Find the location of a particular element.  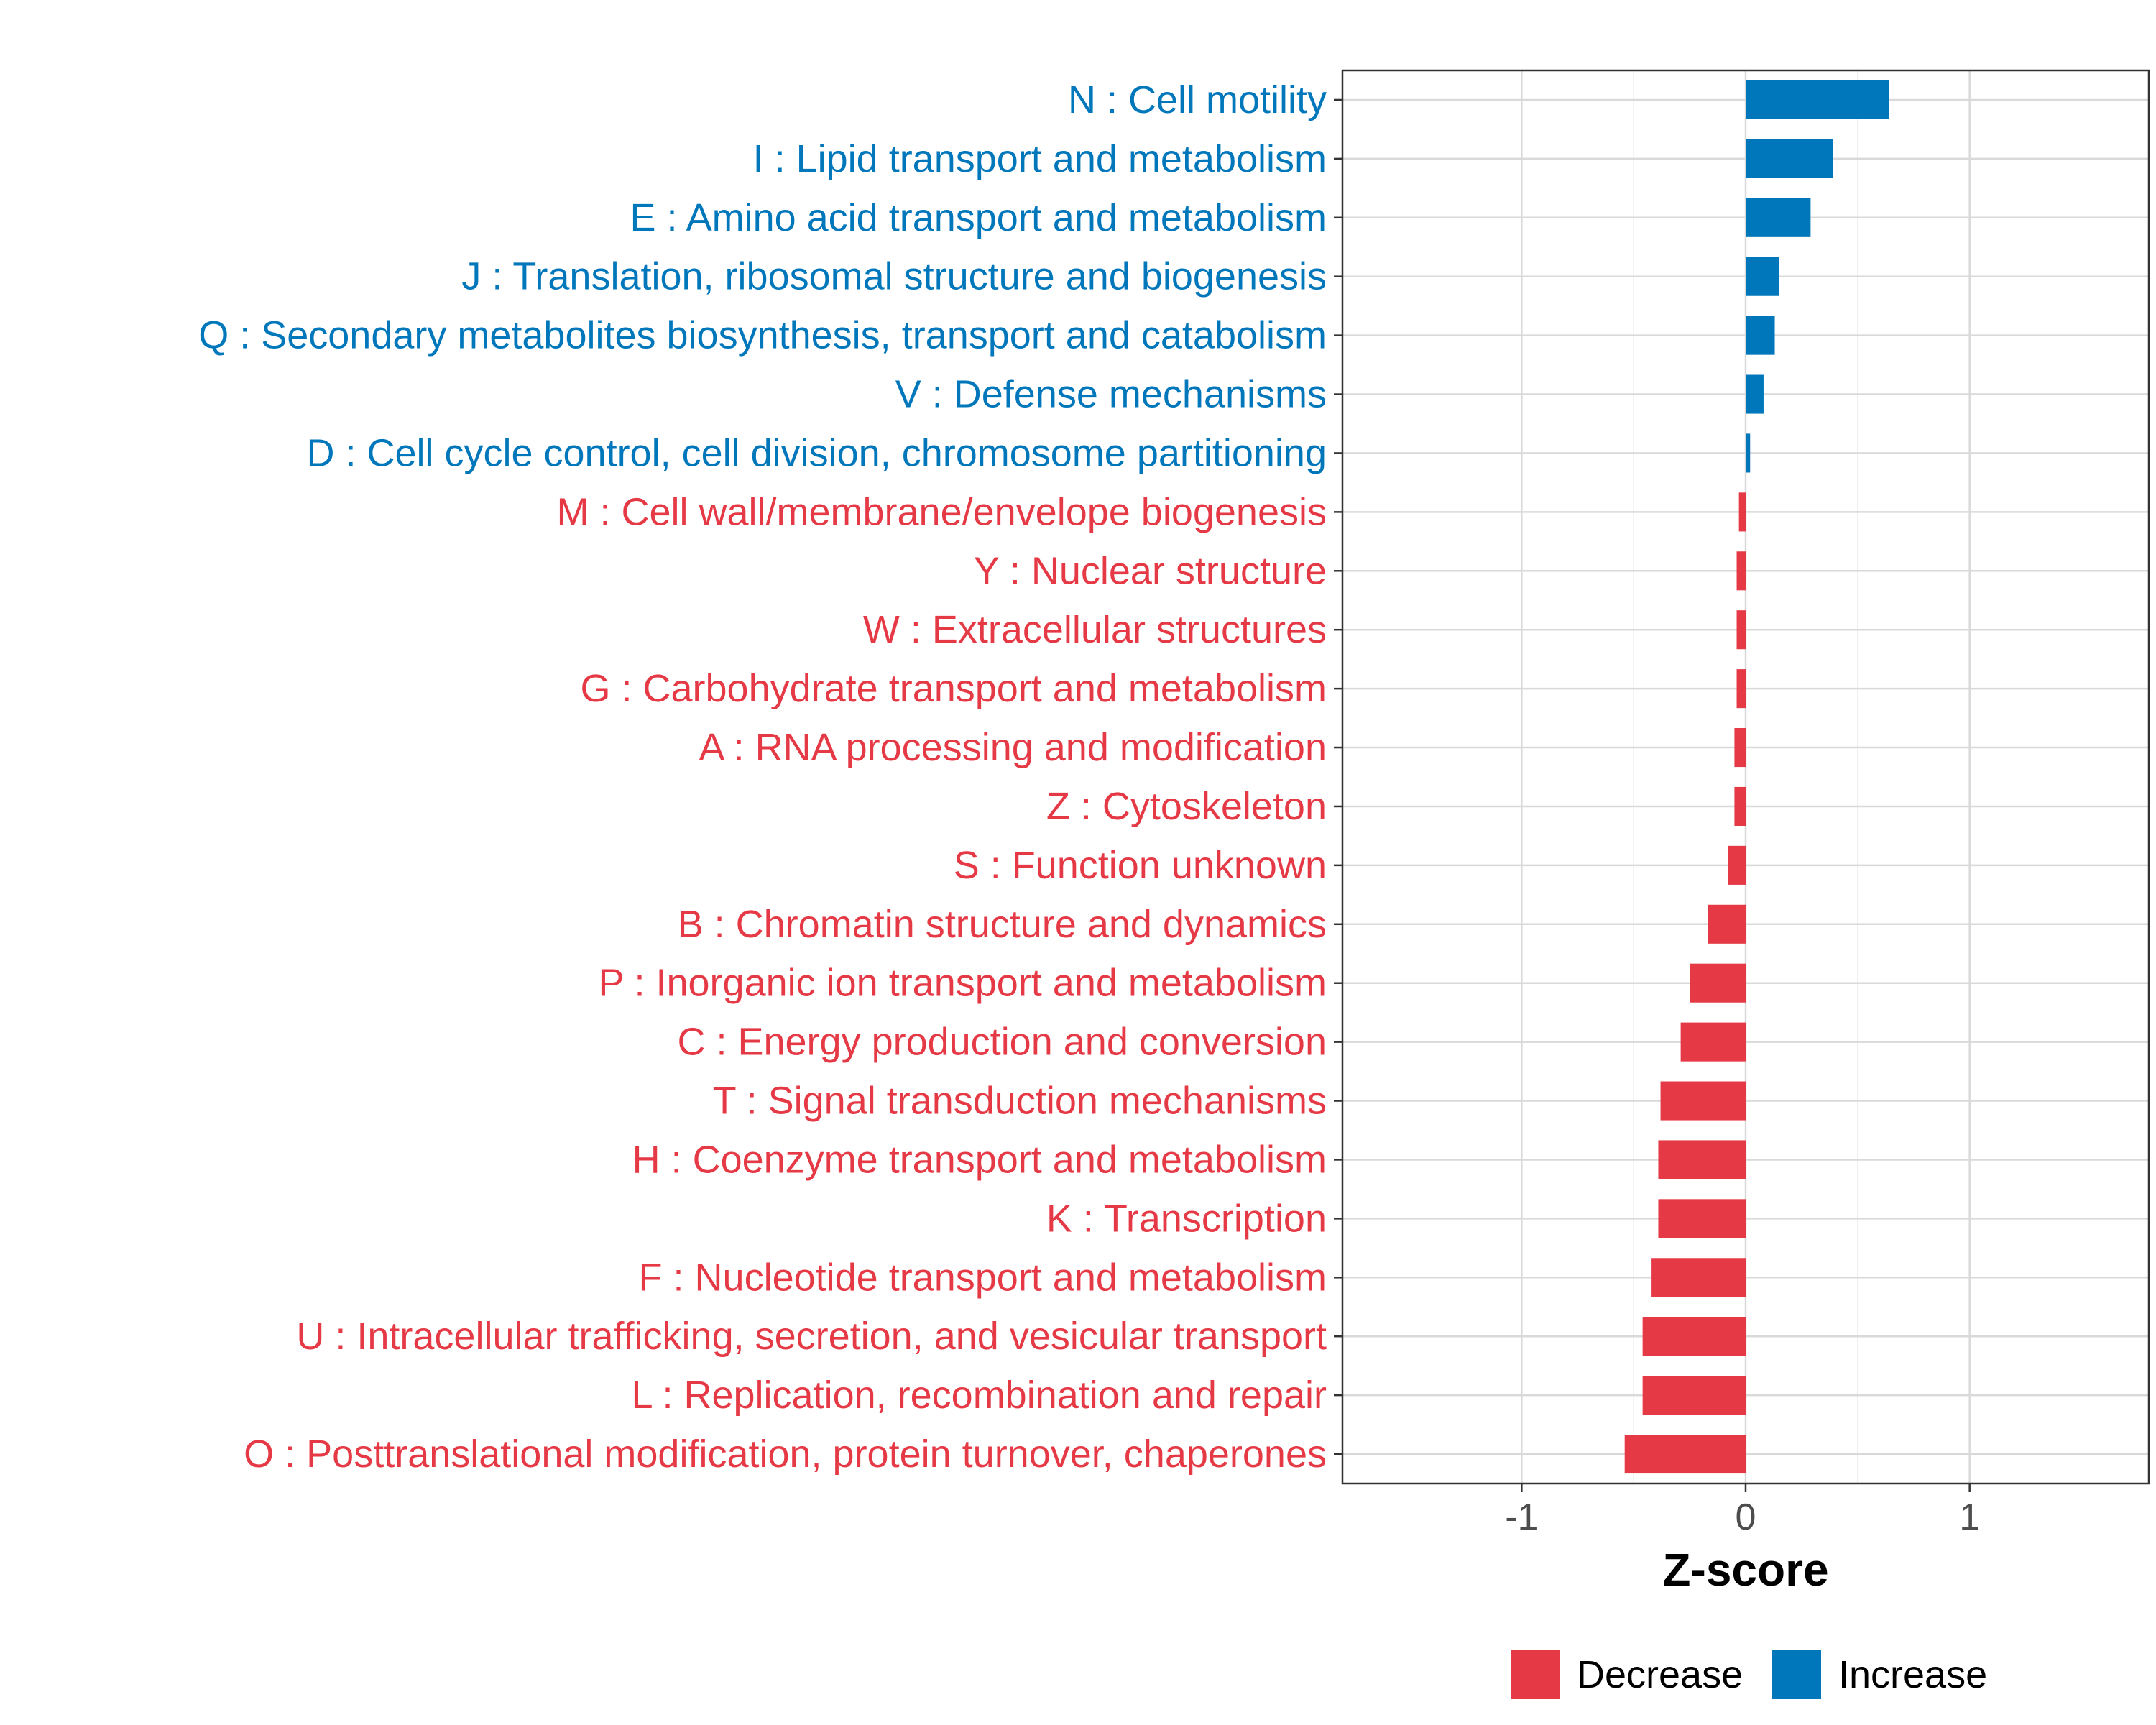

category-label: N : Cell motility is located at coordinates (1197, 99).